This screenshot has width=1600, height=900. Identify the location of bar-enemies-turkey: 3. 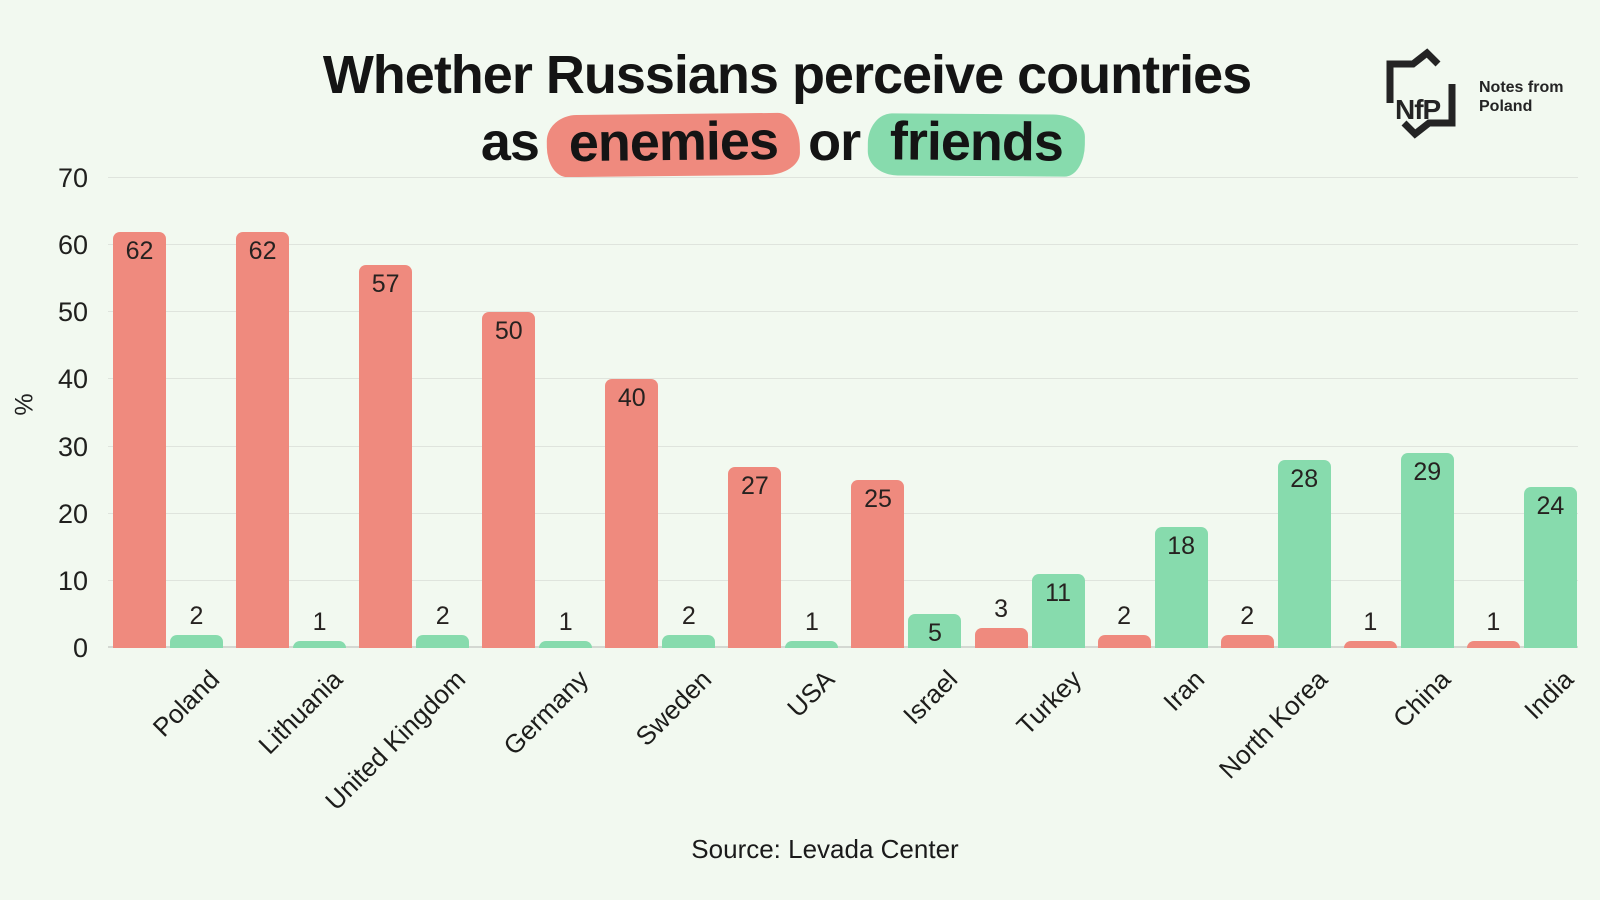
(1001, 621).